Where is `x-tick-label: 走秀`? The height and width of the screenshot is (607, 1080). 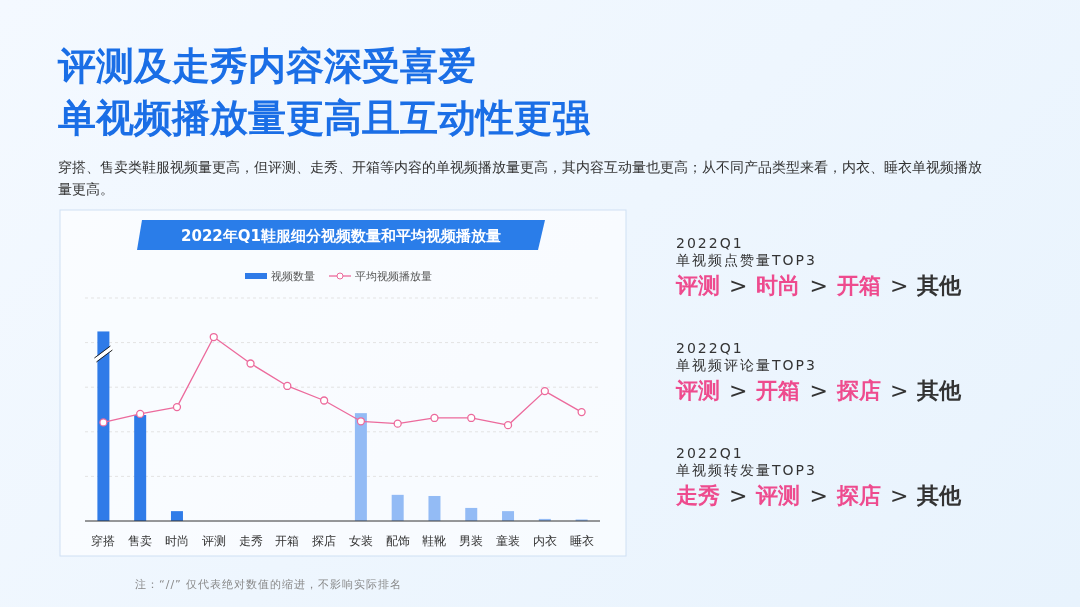
x-tick-label: 走秀 is located at coordinates (250, 541).